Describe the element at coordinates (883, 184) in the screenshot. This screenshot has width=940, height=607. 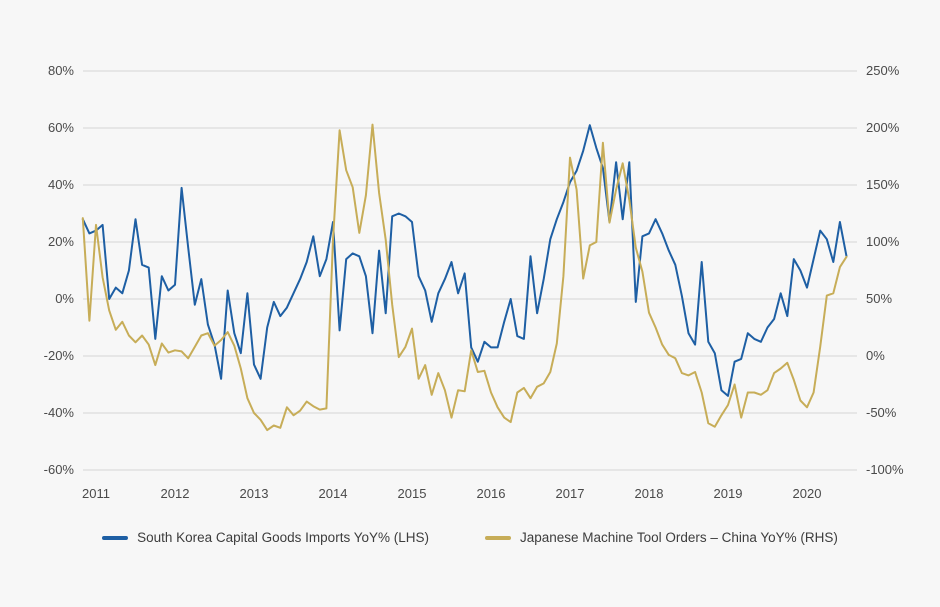
I see `right-axis-tick-label: 150%` at that location.